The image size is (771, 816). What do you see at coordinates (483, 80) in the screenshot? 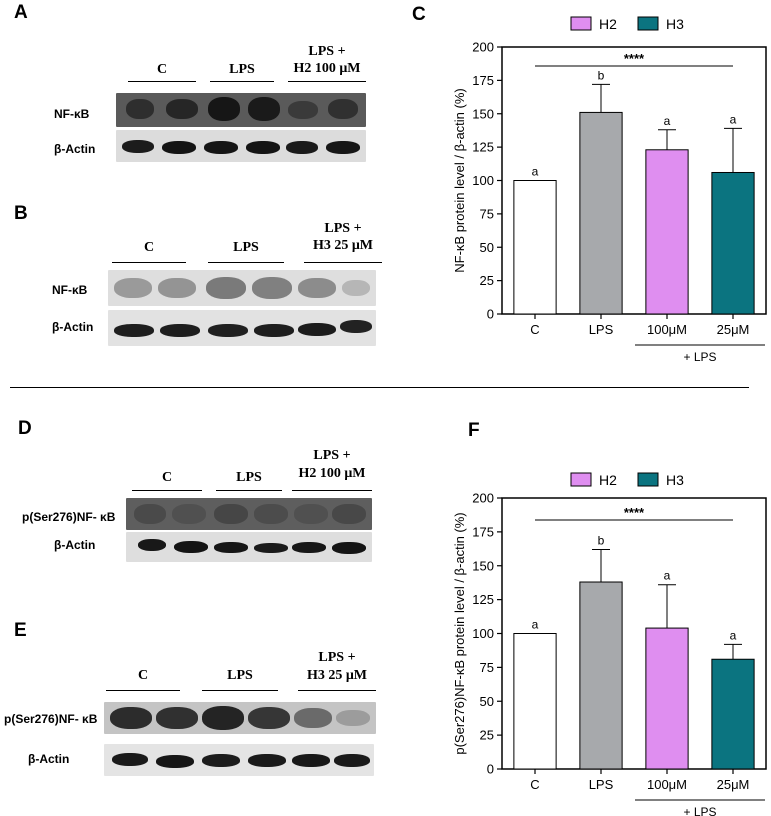
I see `y-tick-label: 175` at bounding box center [483, 80].